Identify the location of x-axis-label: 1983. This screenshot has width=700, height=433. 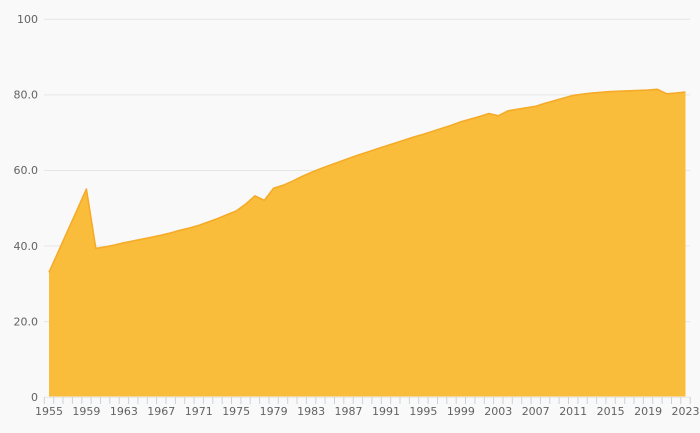
(311, 411).